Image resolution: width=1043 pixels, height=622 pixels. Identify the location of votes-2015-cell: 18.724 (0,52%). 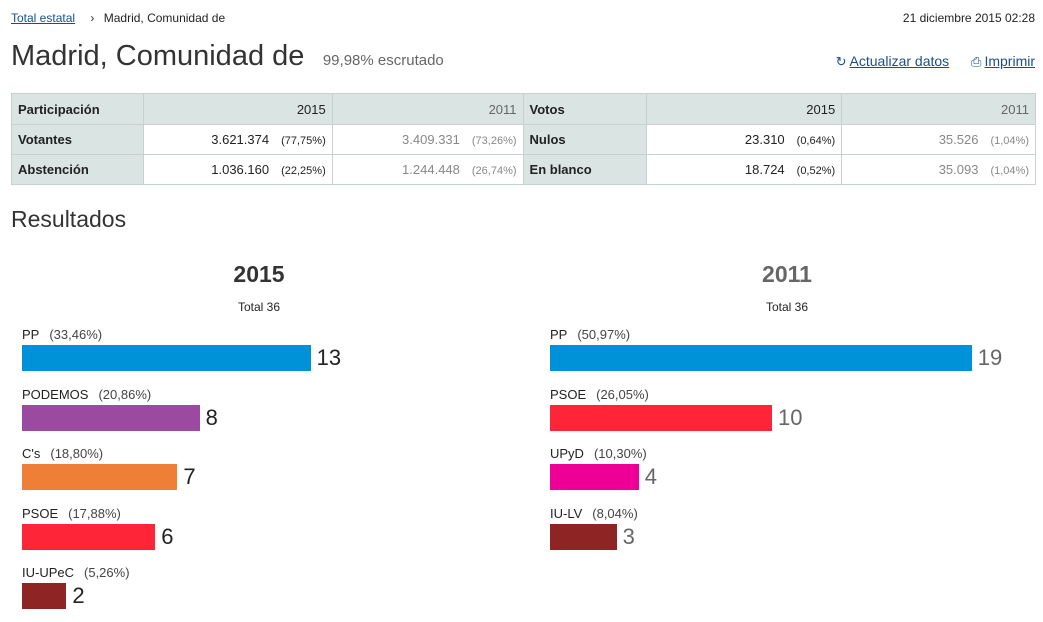
(744, 169).